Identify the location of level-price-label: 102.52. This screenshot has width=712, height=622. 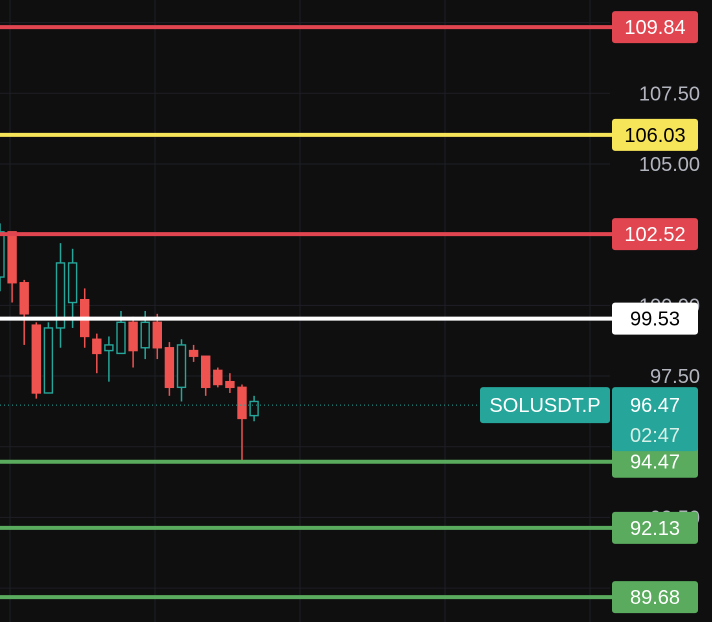
(654, 235).